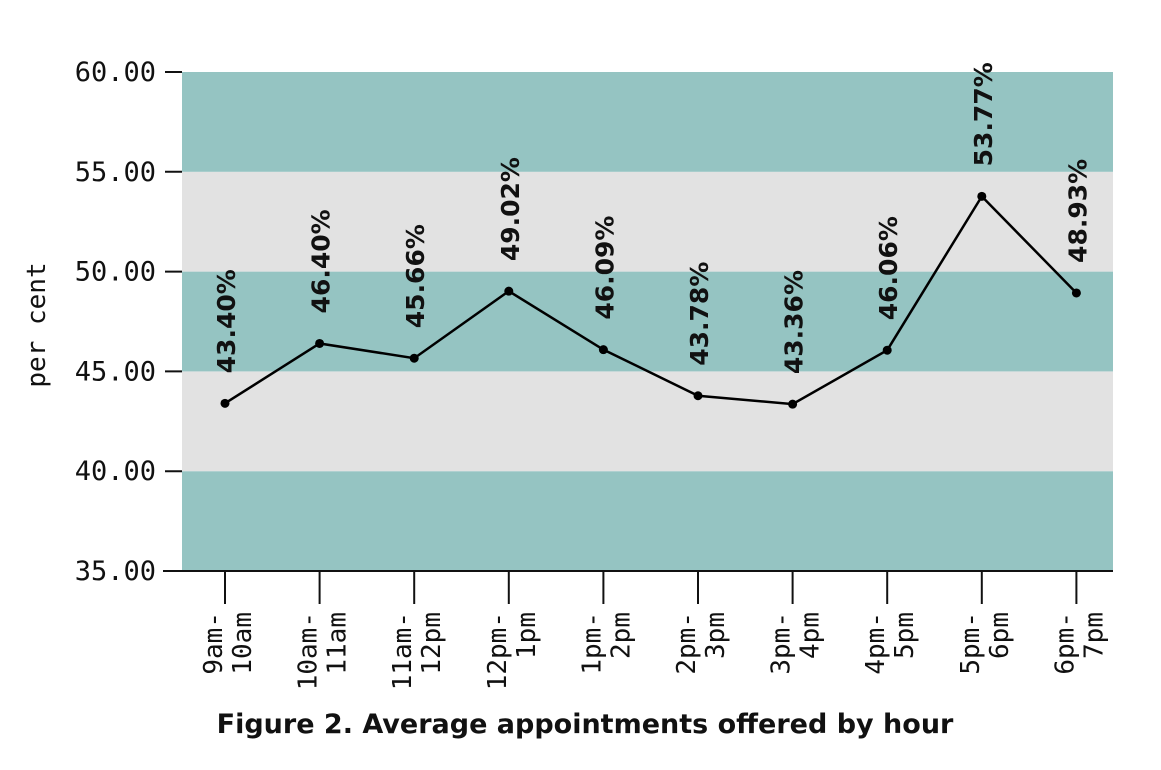  I want to click on y-tick-label: 35.00, so click(115, 571).